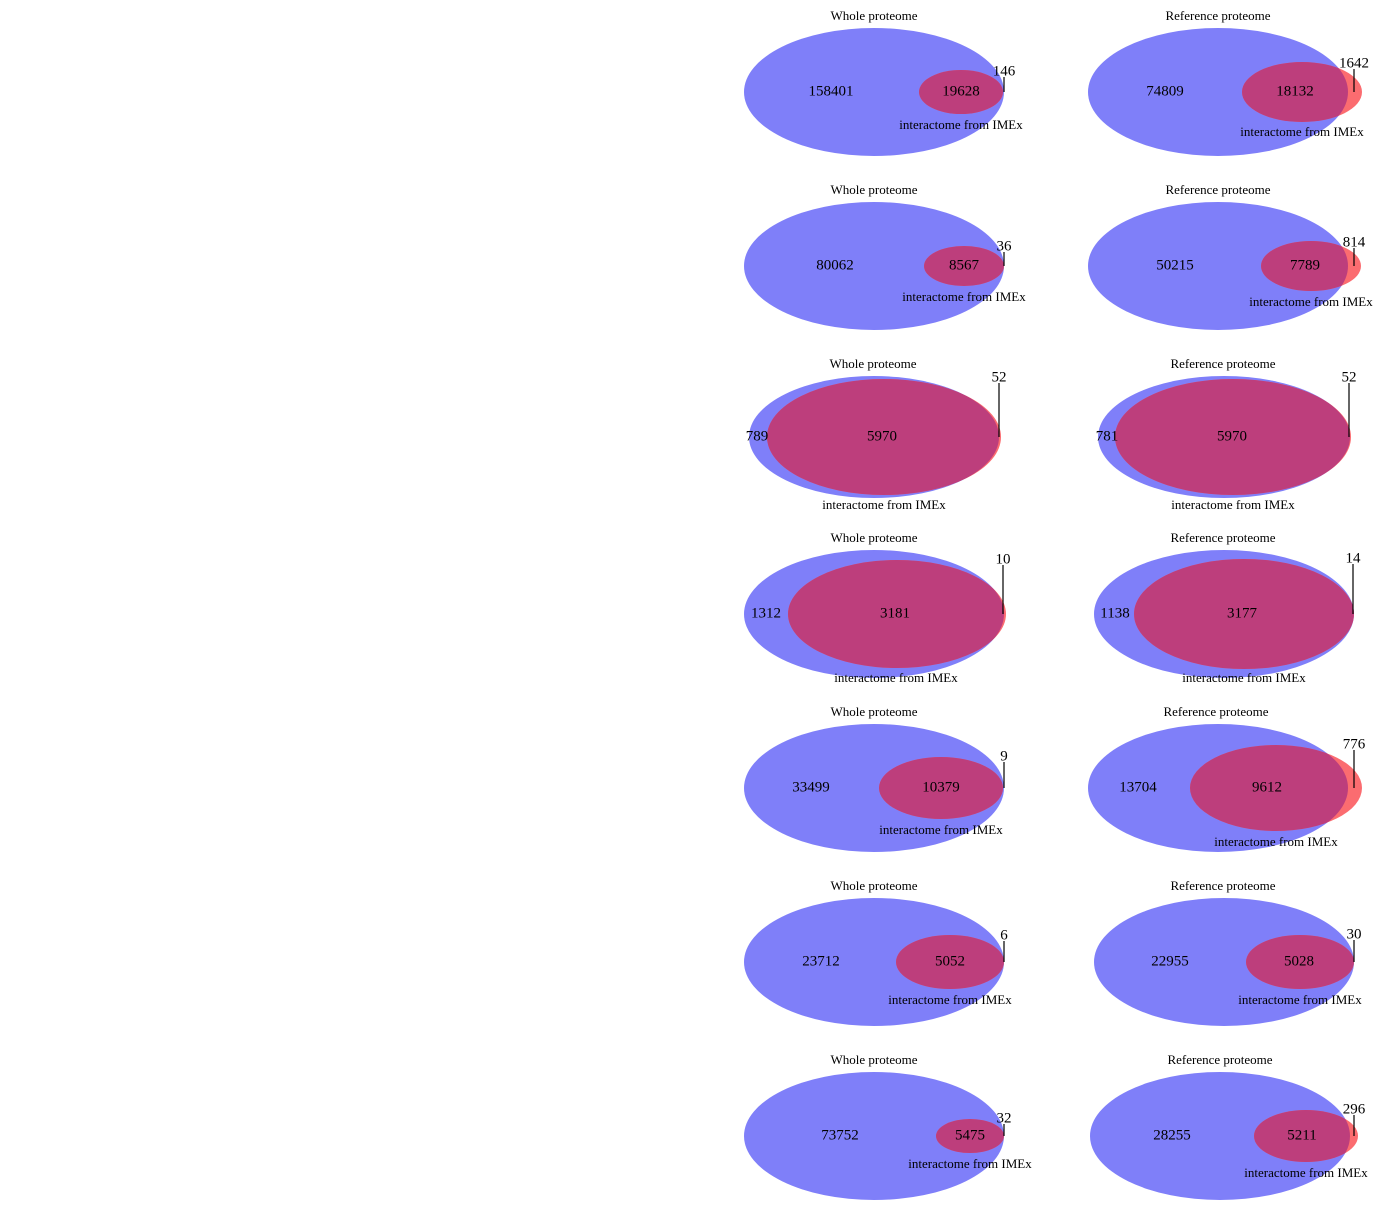 The height and width of the screenshot is (1218, 1400). What do you see at coordinates (1004, 71) in the screenshot?
I see `interactome-only-count: 146` at bounding box center [1004, 71].